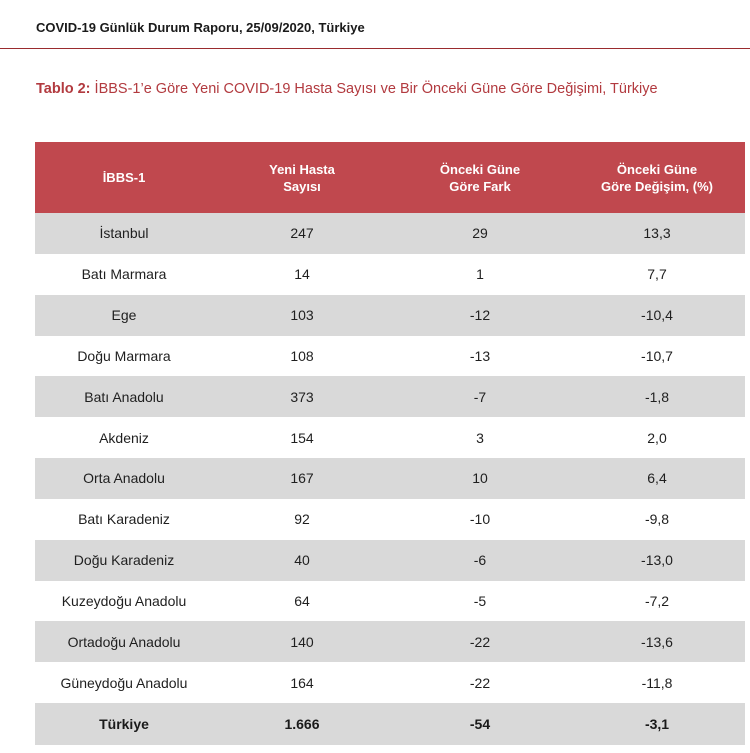 This screenshot has width=750, height=753. Describe the element at coordinates (302, 315) in the screenshot. I see `cell-new-cases: 103` at that location.